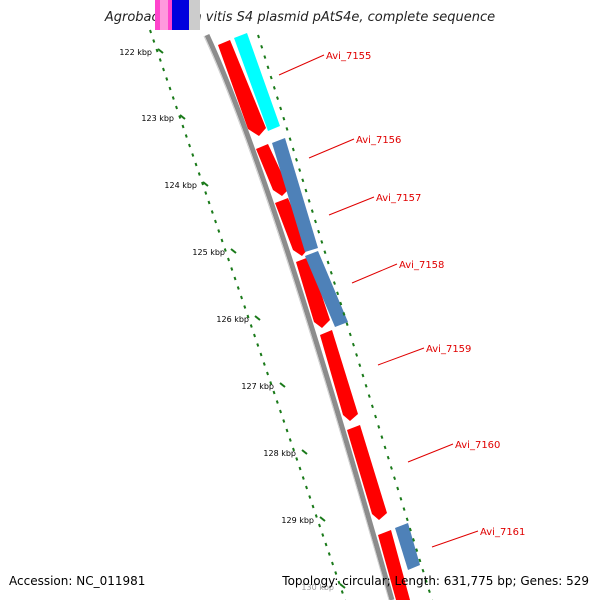 This screenshot has width=600, height=600. I want to click on gene-label-avi-7160: Avi_7160, so click(477, 445).